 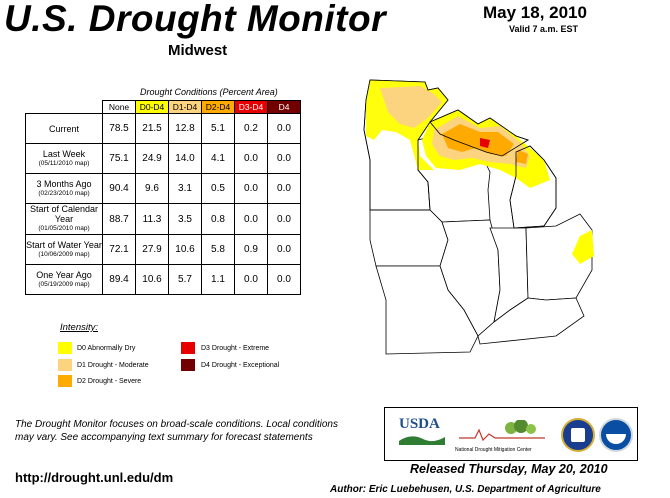 I want to click on row-label: Start of Calendar Year (01/05/2010 map), so click(x=64, y=219).